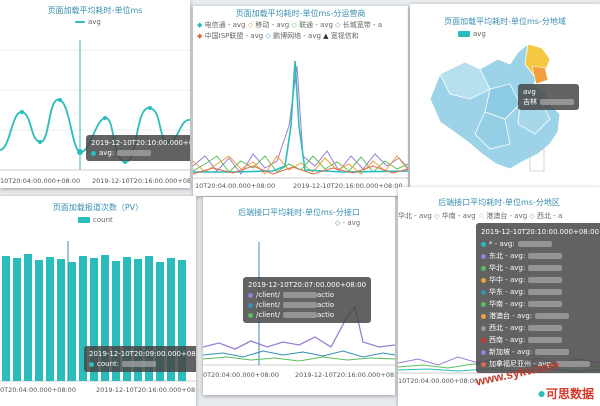  What do you see at coordinates (278, 36) in the screenshot?
I see `legend-row-2: ◆ 中国ISP联盟 - avg ◇ 鹏博网络 - avg ▲ 宽视信和` at bounding box center [278, 36].